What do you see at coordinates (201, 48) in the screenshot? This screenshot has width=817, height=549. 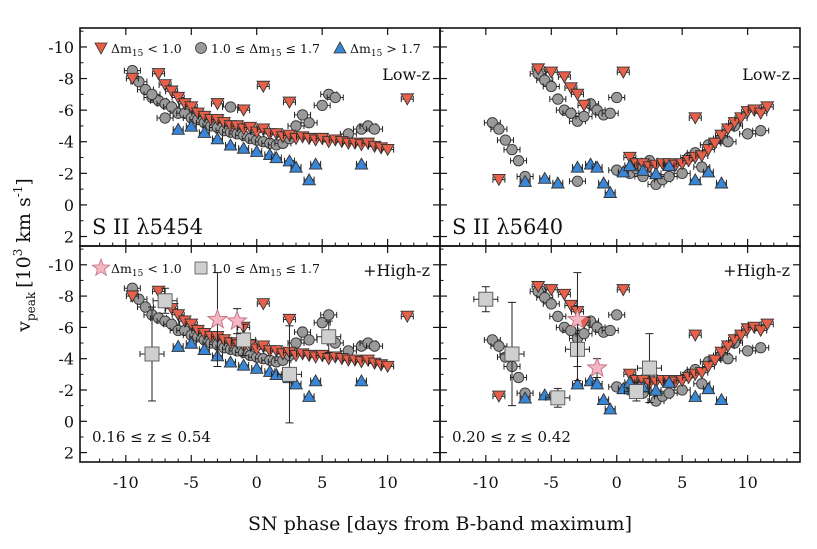 I see `legend-marker-gray` at bounding box center [201, 48].